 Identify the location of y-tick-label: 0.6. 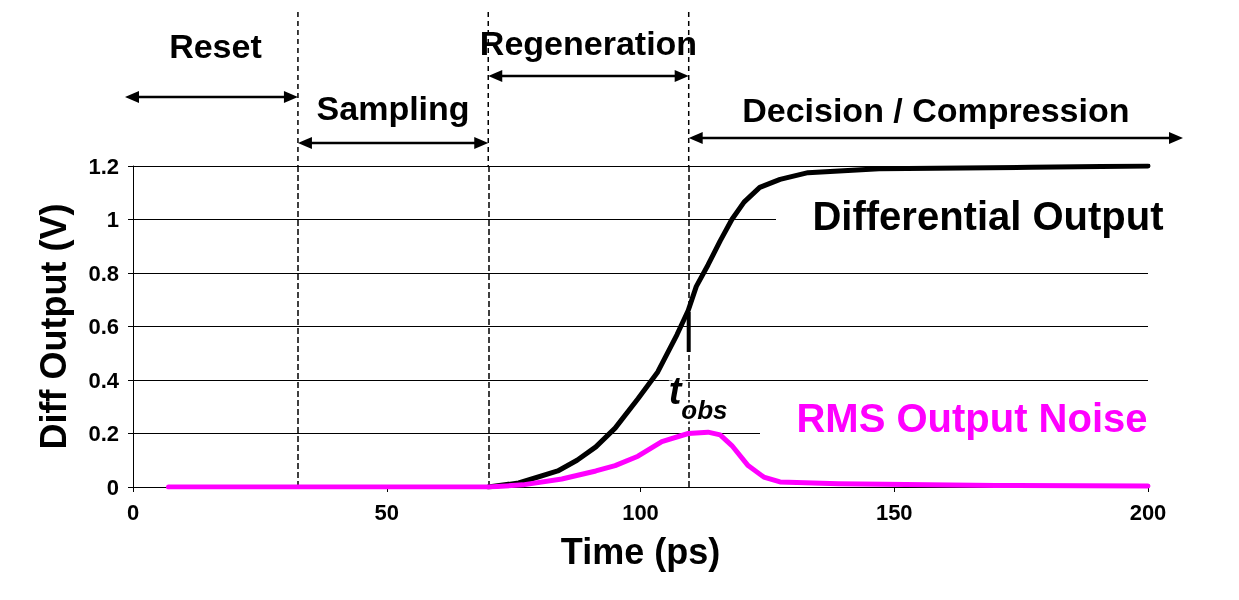
(103, 326).